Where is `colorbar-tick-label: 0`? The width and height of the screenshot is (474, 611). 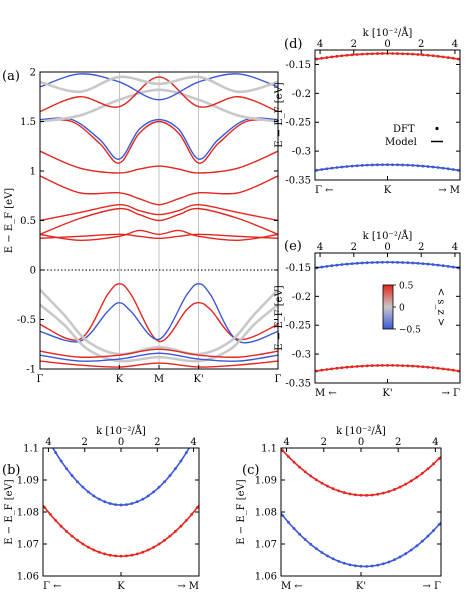 colorbar-tick-label: 0 is located at coordinates (402, 309).